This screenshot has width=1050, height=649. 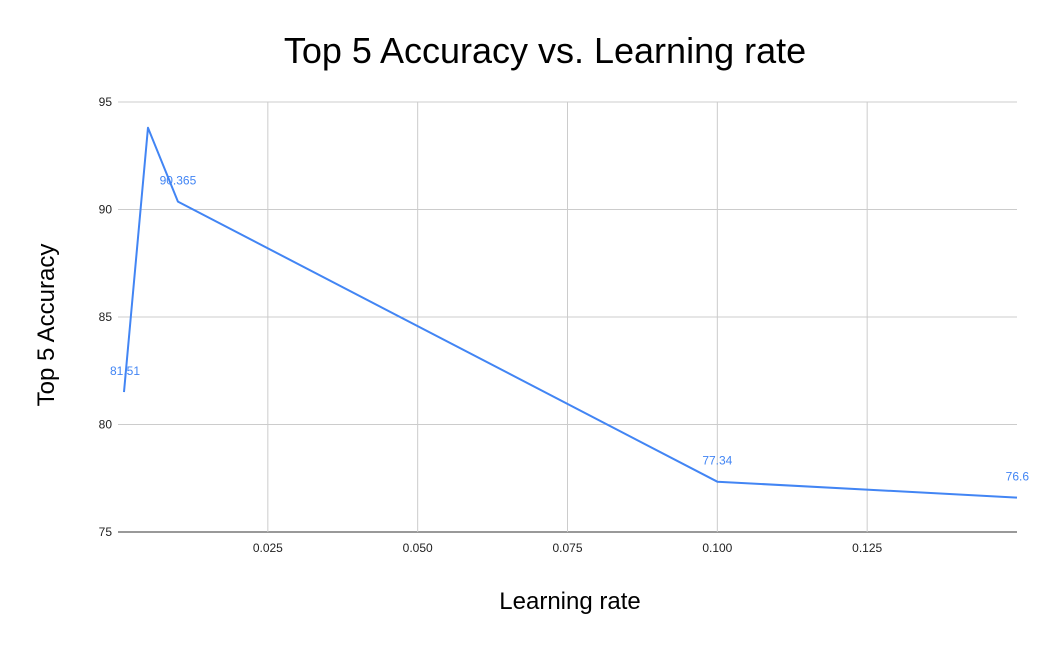 I want to click on chart-title: Top 5 Accuracy vs. Learning rate, so click(x=545, y=50).